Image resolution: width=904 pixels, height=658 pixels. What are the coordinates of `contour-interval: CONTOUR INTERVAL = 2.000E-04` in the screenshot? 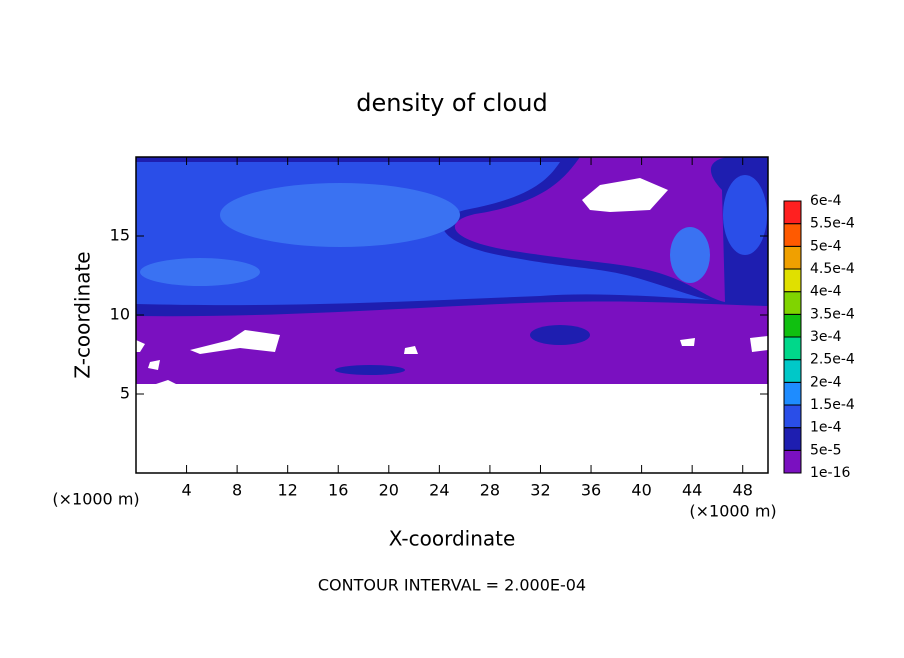 It's located at (452, 585).